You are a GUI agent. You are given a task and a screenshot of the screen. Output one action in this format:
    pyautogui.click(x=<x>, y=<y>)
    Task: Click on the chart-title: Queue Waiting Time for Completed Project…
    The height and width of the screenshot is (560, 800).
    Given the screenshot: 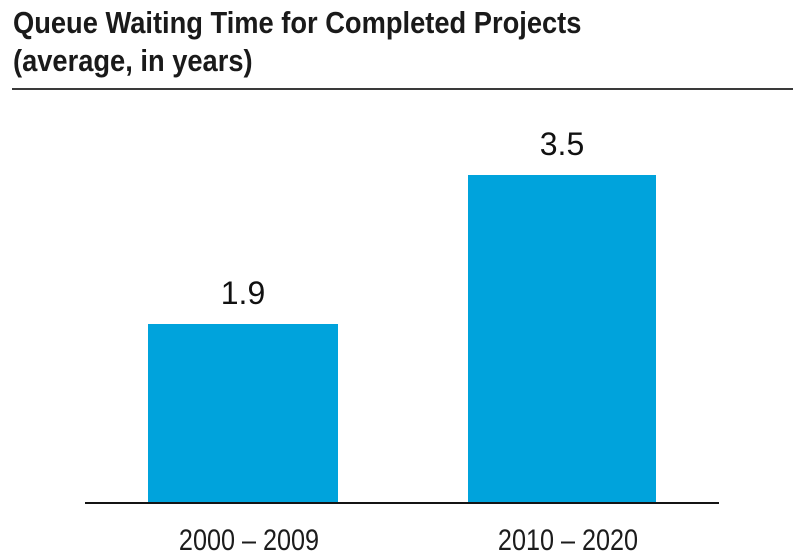 What is the action you would take?
    pyautogui.click(x=297, y=42)
    